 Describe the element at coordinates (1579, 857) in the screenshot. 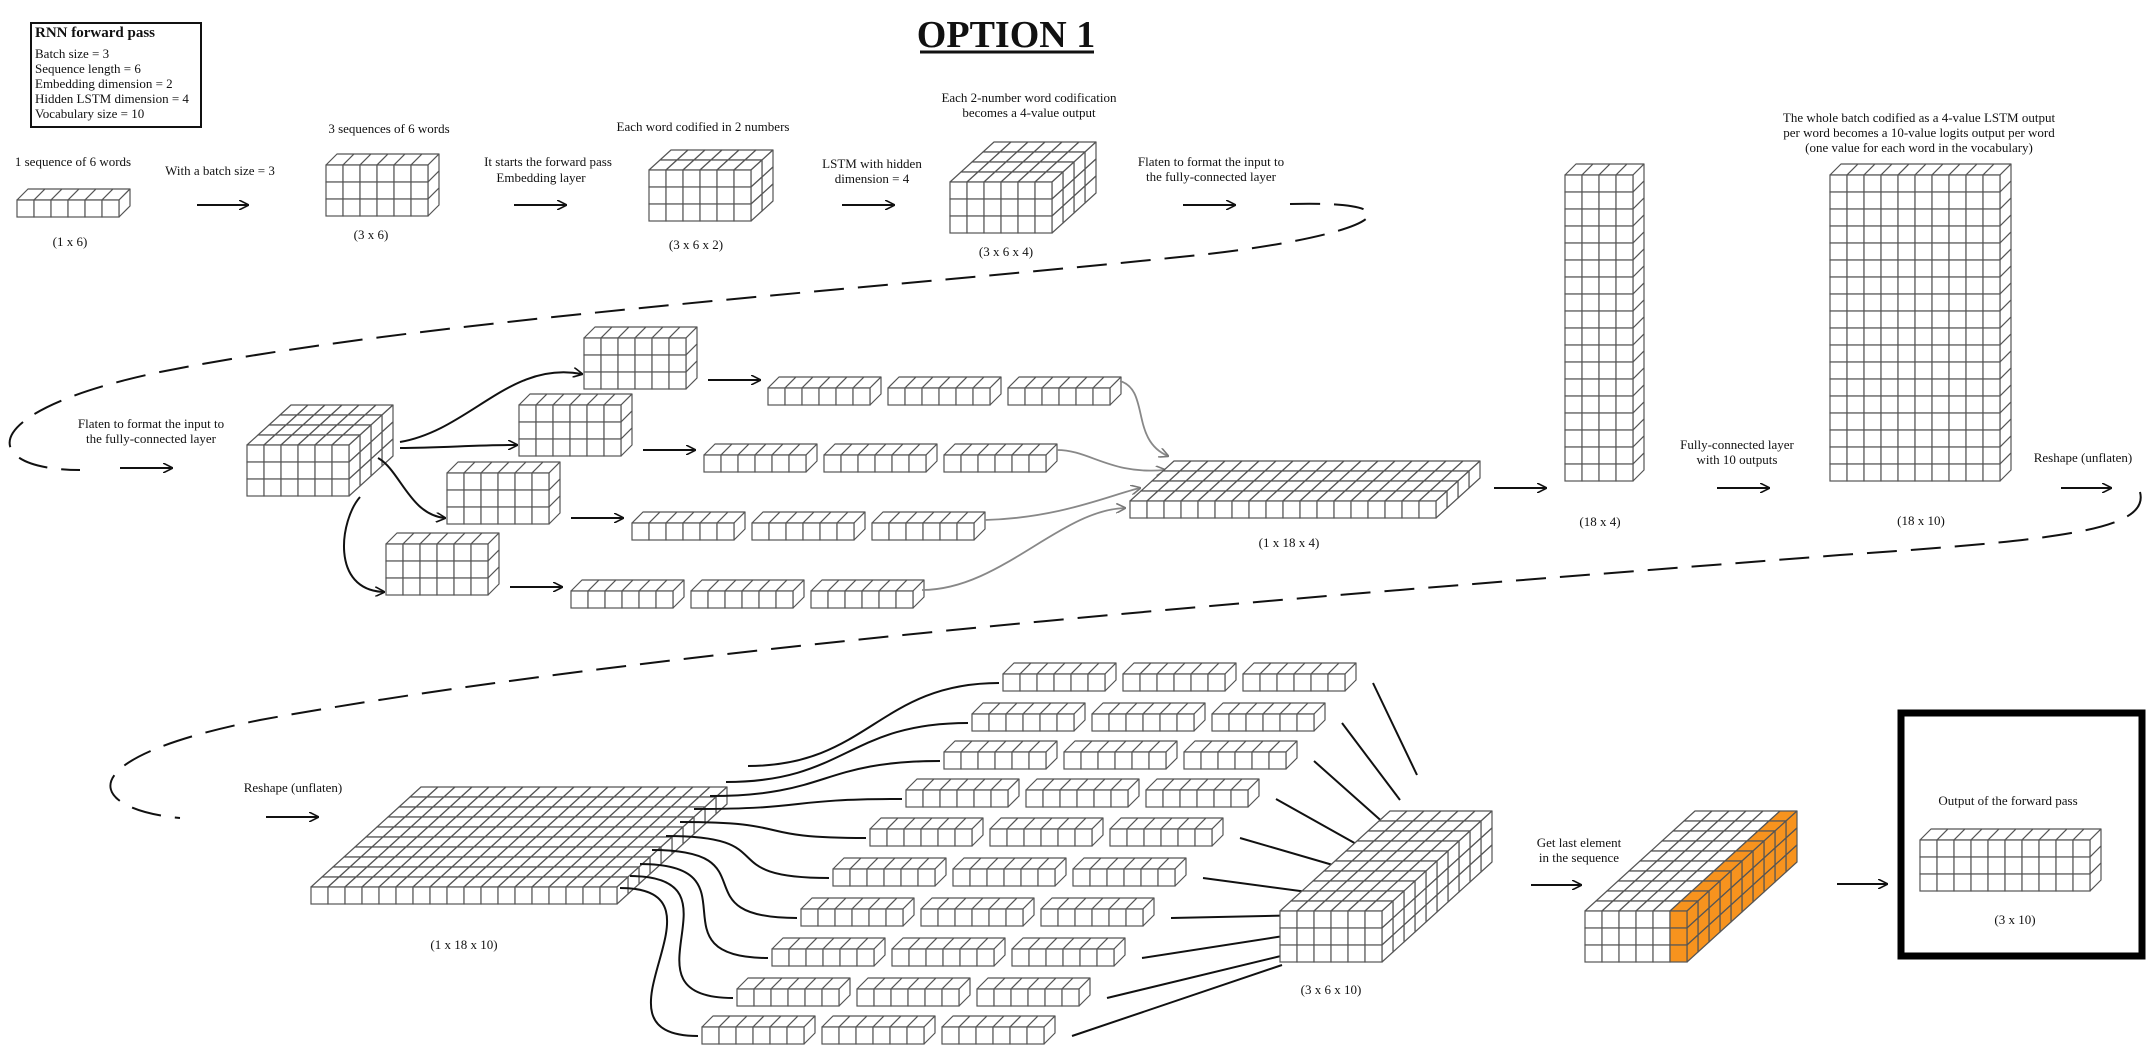

I see `last-element-label: in the sequence` at that location.